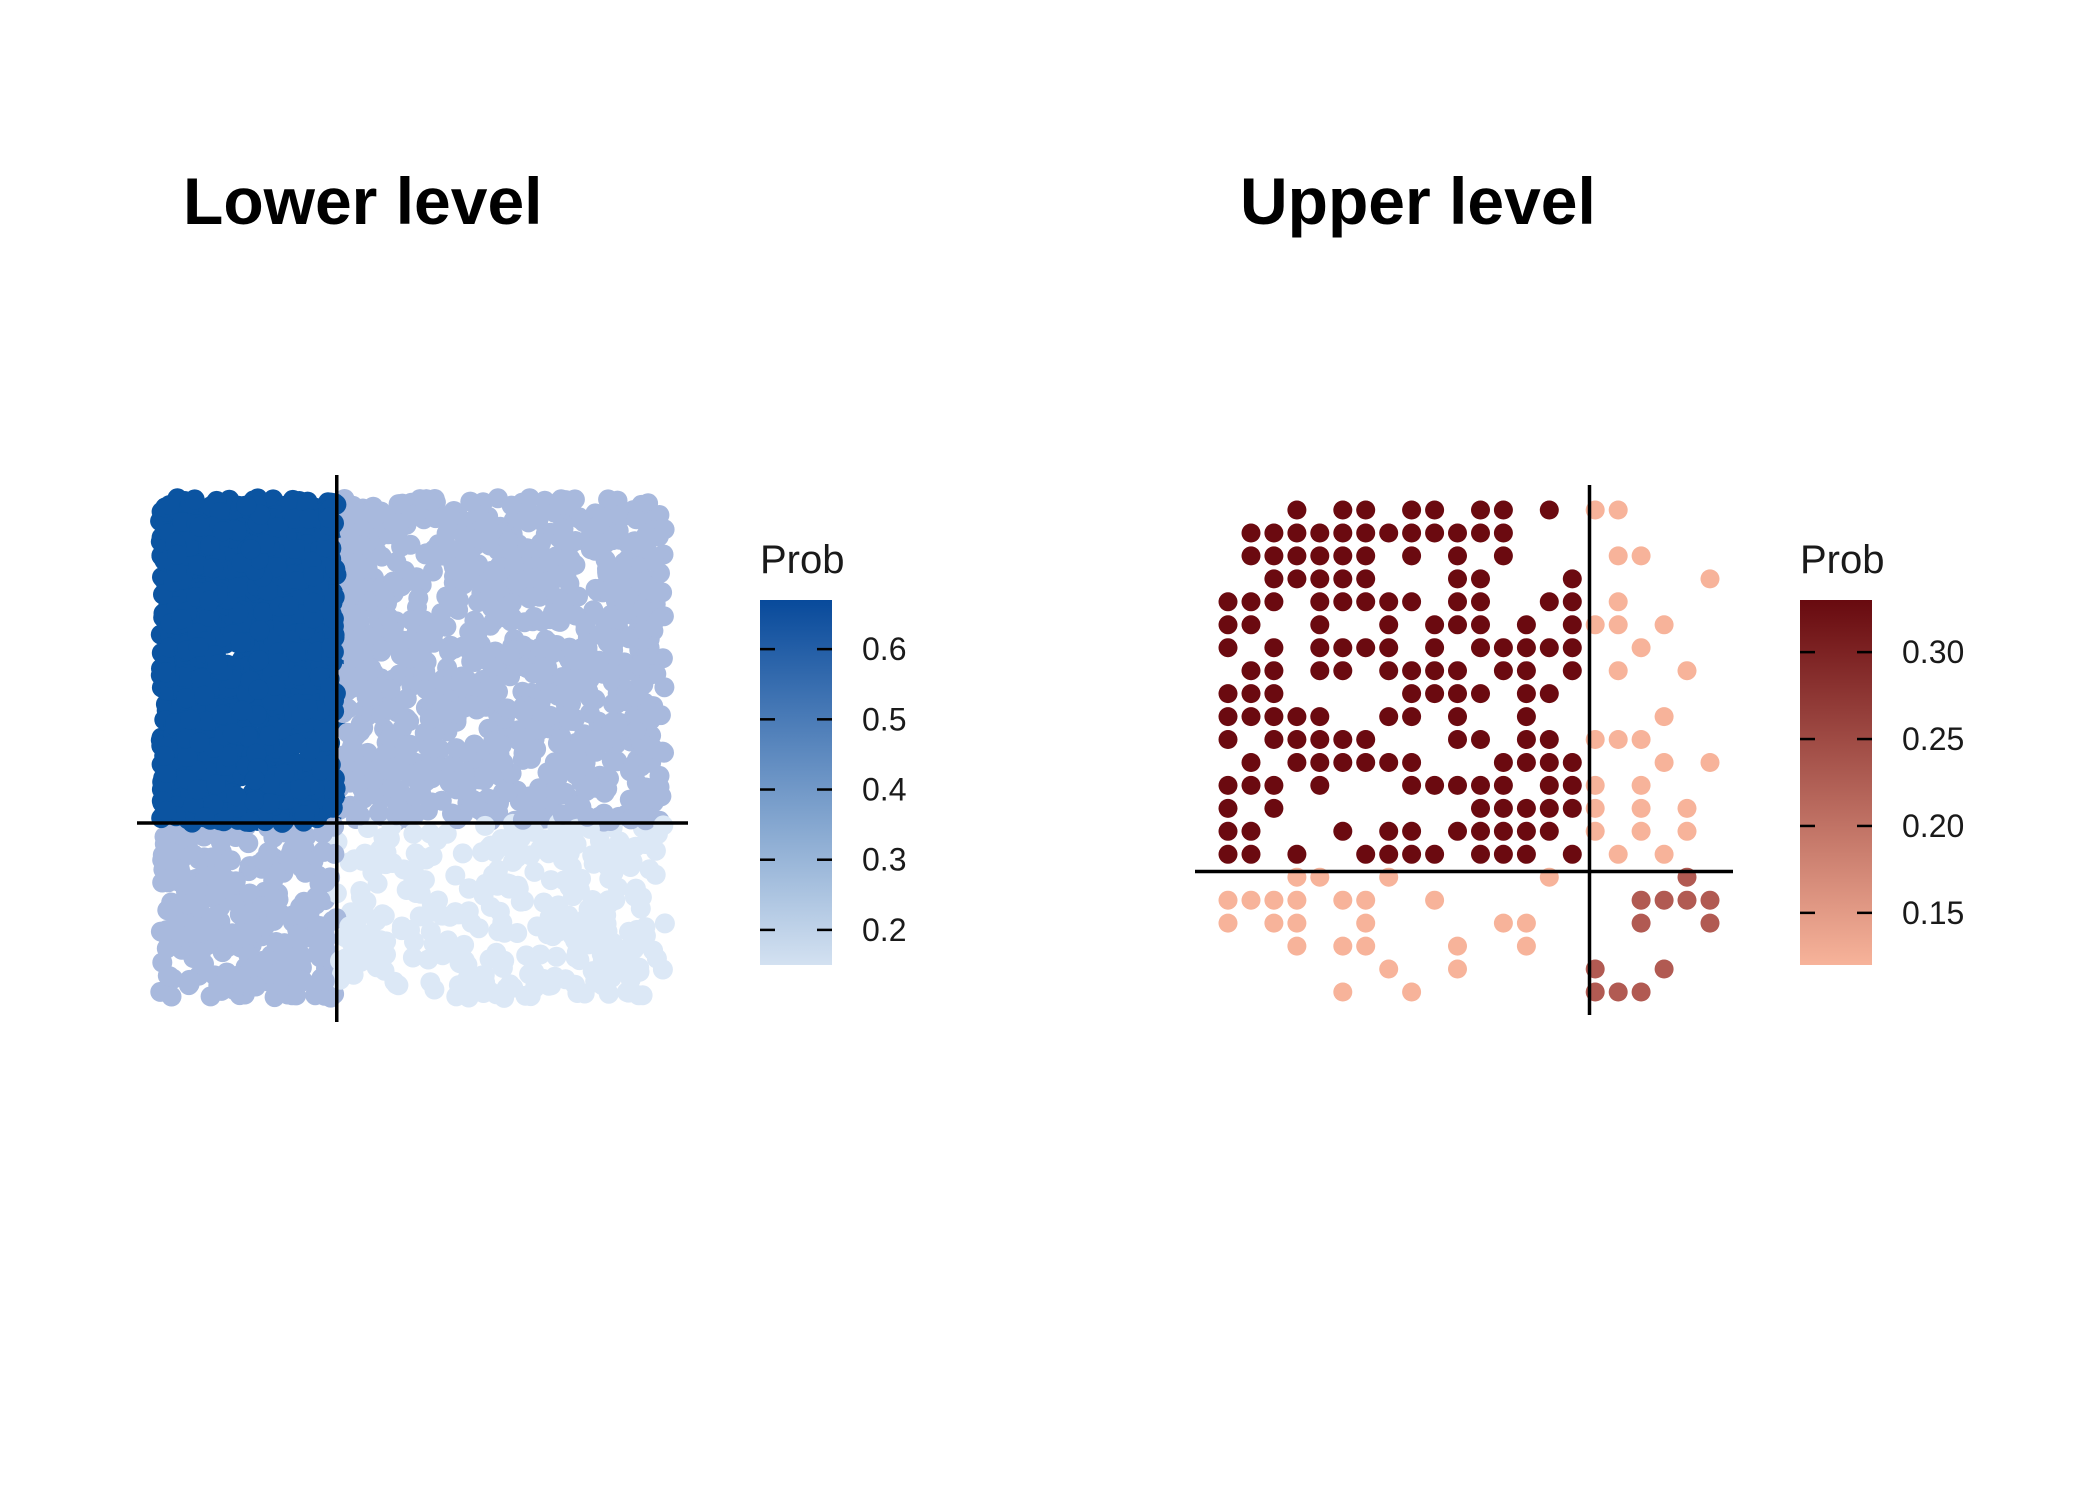 The image size is (2100, 1500). What do you see at coordinates (884, 930) in the screenshot?
I see `colorbar-tick-label: 0.2` at bounding box center [884, 930].